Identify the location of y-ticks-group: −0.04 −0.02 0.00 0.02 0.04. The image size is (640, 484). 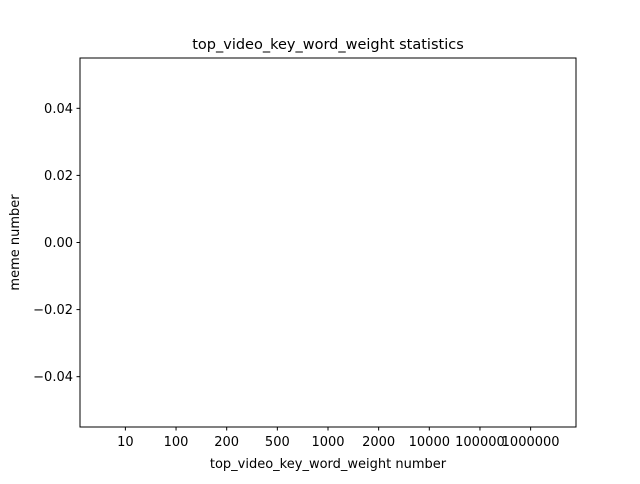
(56, 243).